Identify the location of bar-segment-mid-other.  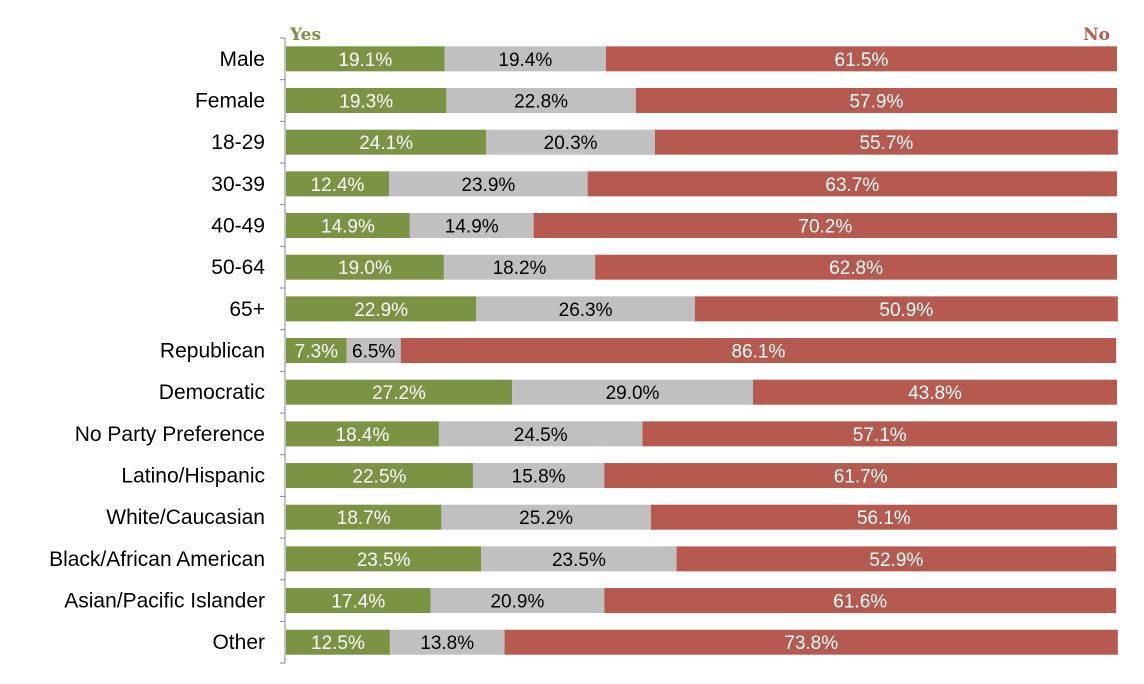
(447, 642).